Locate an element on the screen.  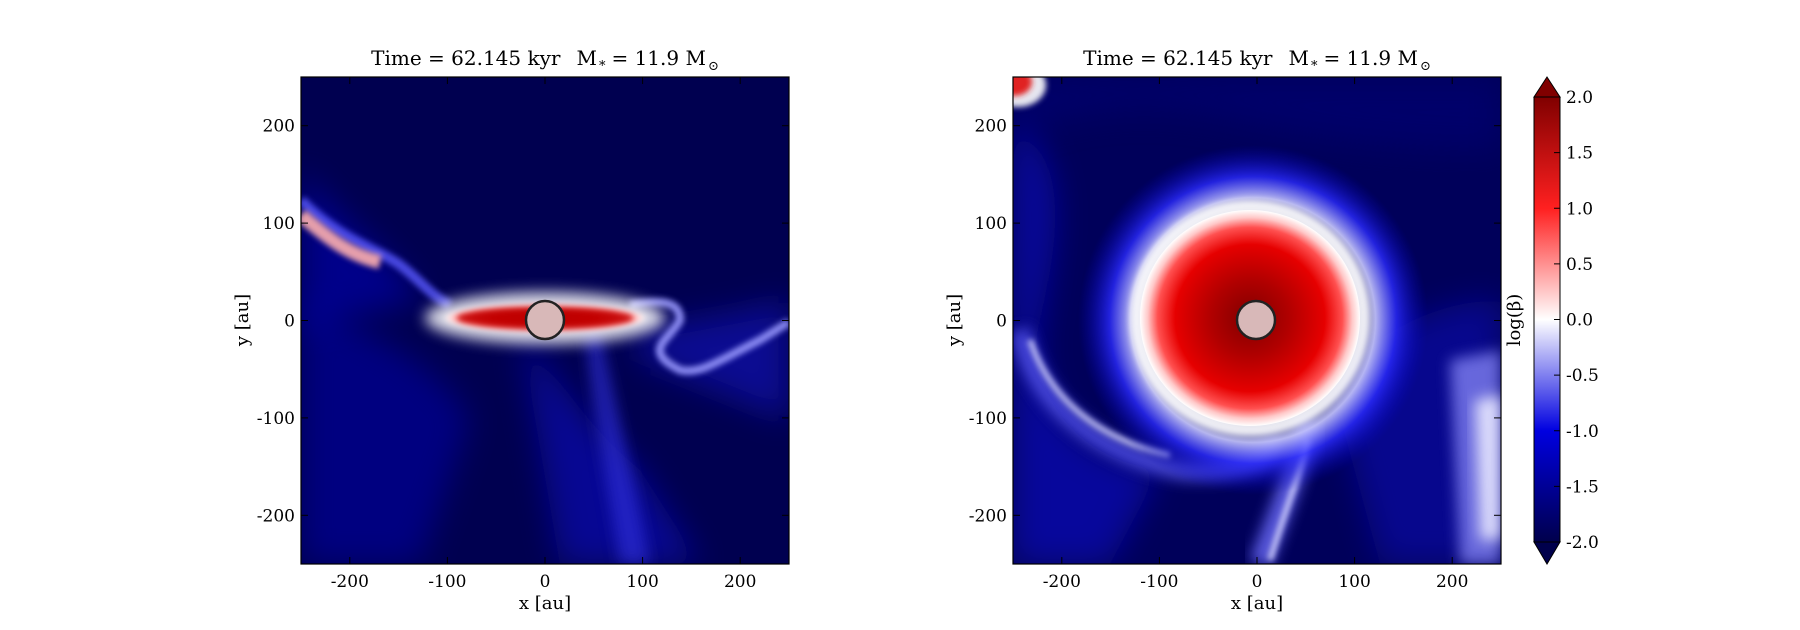
x-tick-label-left: -100 is located at coordinates (447, 582).